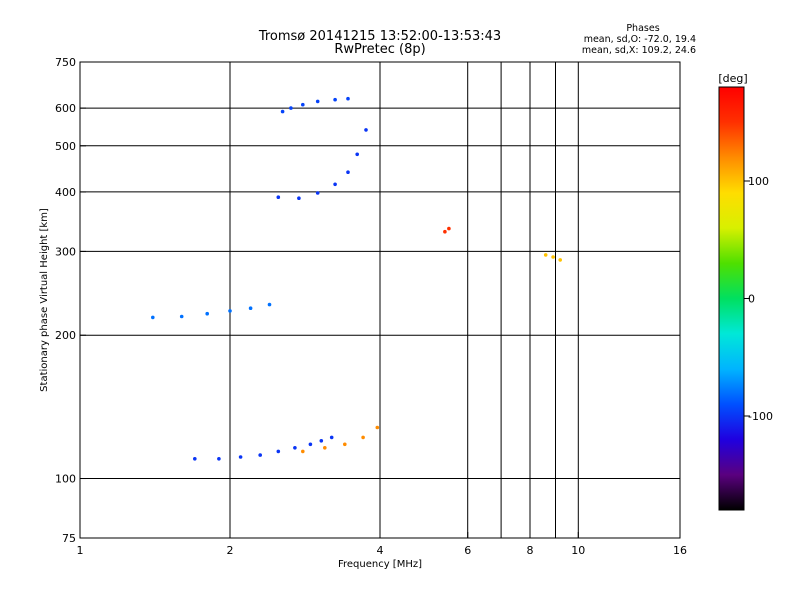 Image resolution: width=800 pixels, height=600 pixels. Describe the element at coordinates (80, 550) in the screenshot. I see `x-tick-label: 1` at that location.